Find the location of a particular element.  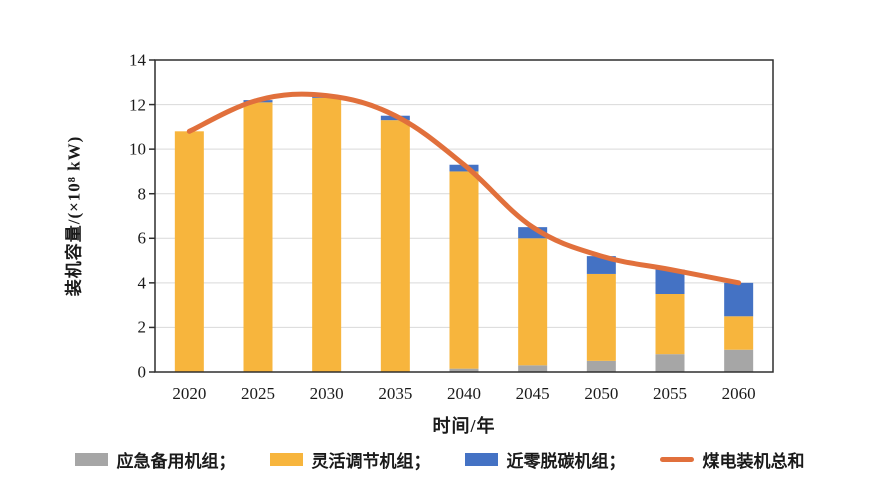

x-tick-label: 2055 is located at coordinates (670, 393).